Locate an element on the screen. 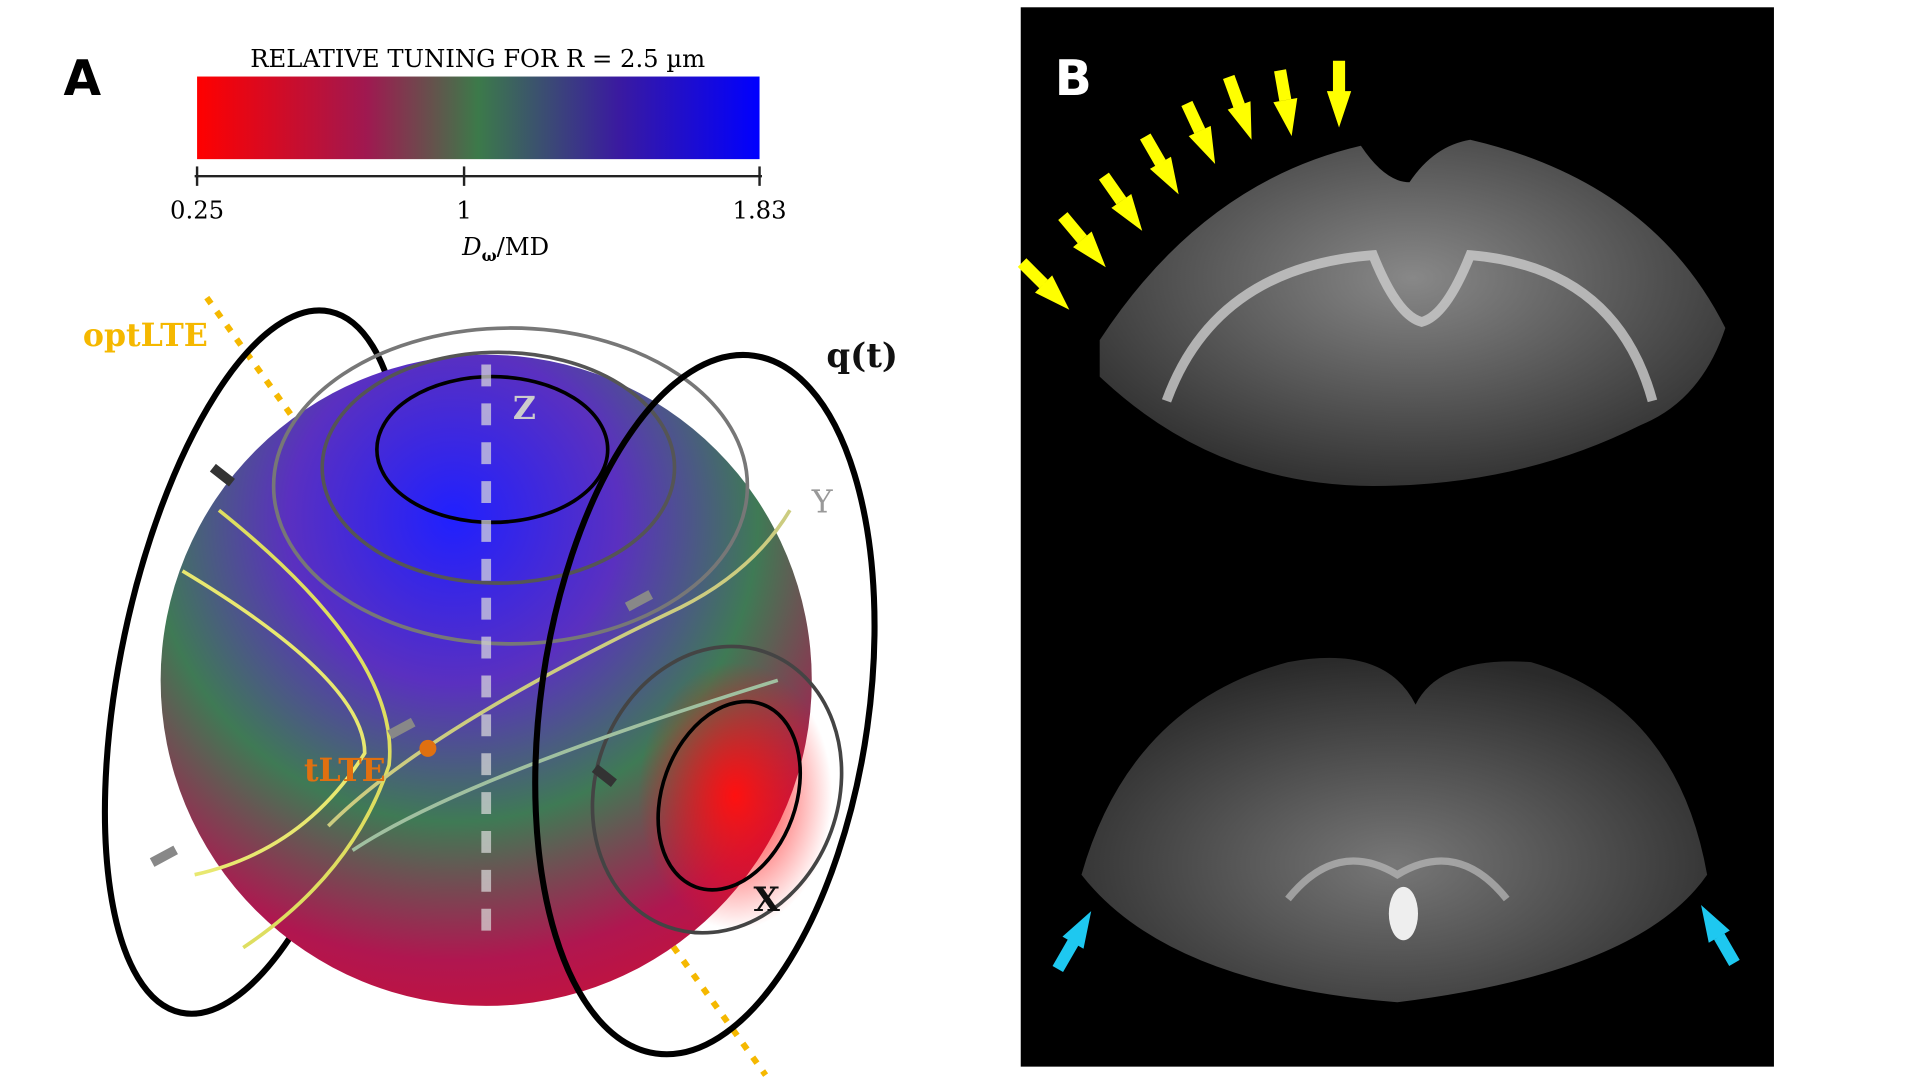 The image size is (1920, 1080). bright-spot is located at coordinates (1403, 913).